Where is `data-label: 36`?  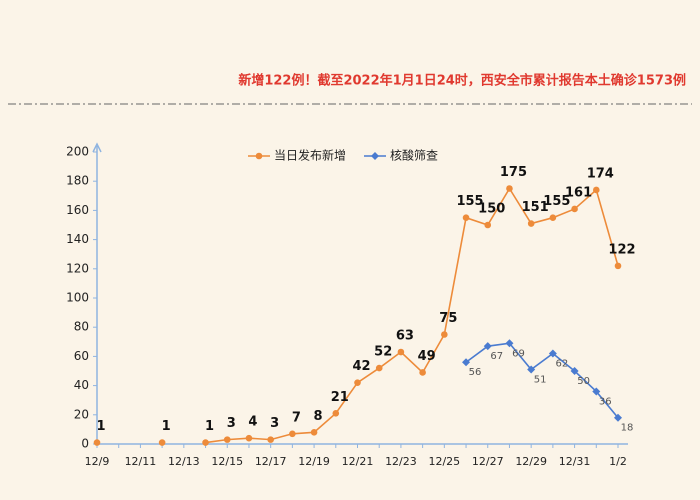
data-label: 36 is located at coordinates (605, 401).